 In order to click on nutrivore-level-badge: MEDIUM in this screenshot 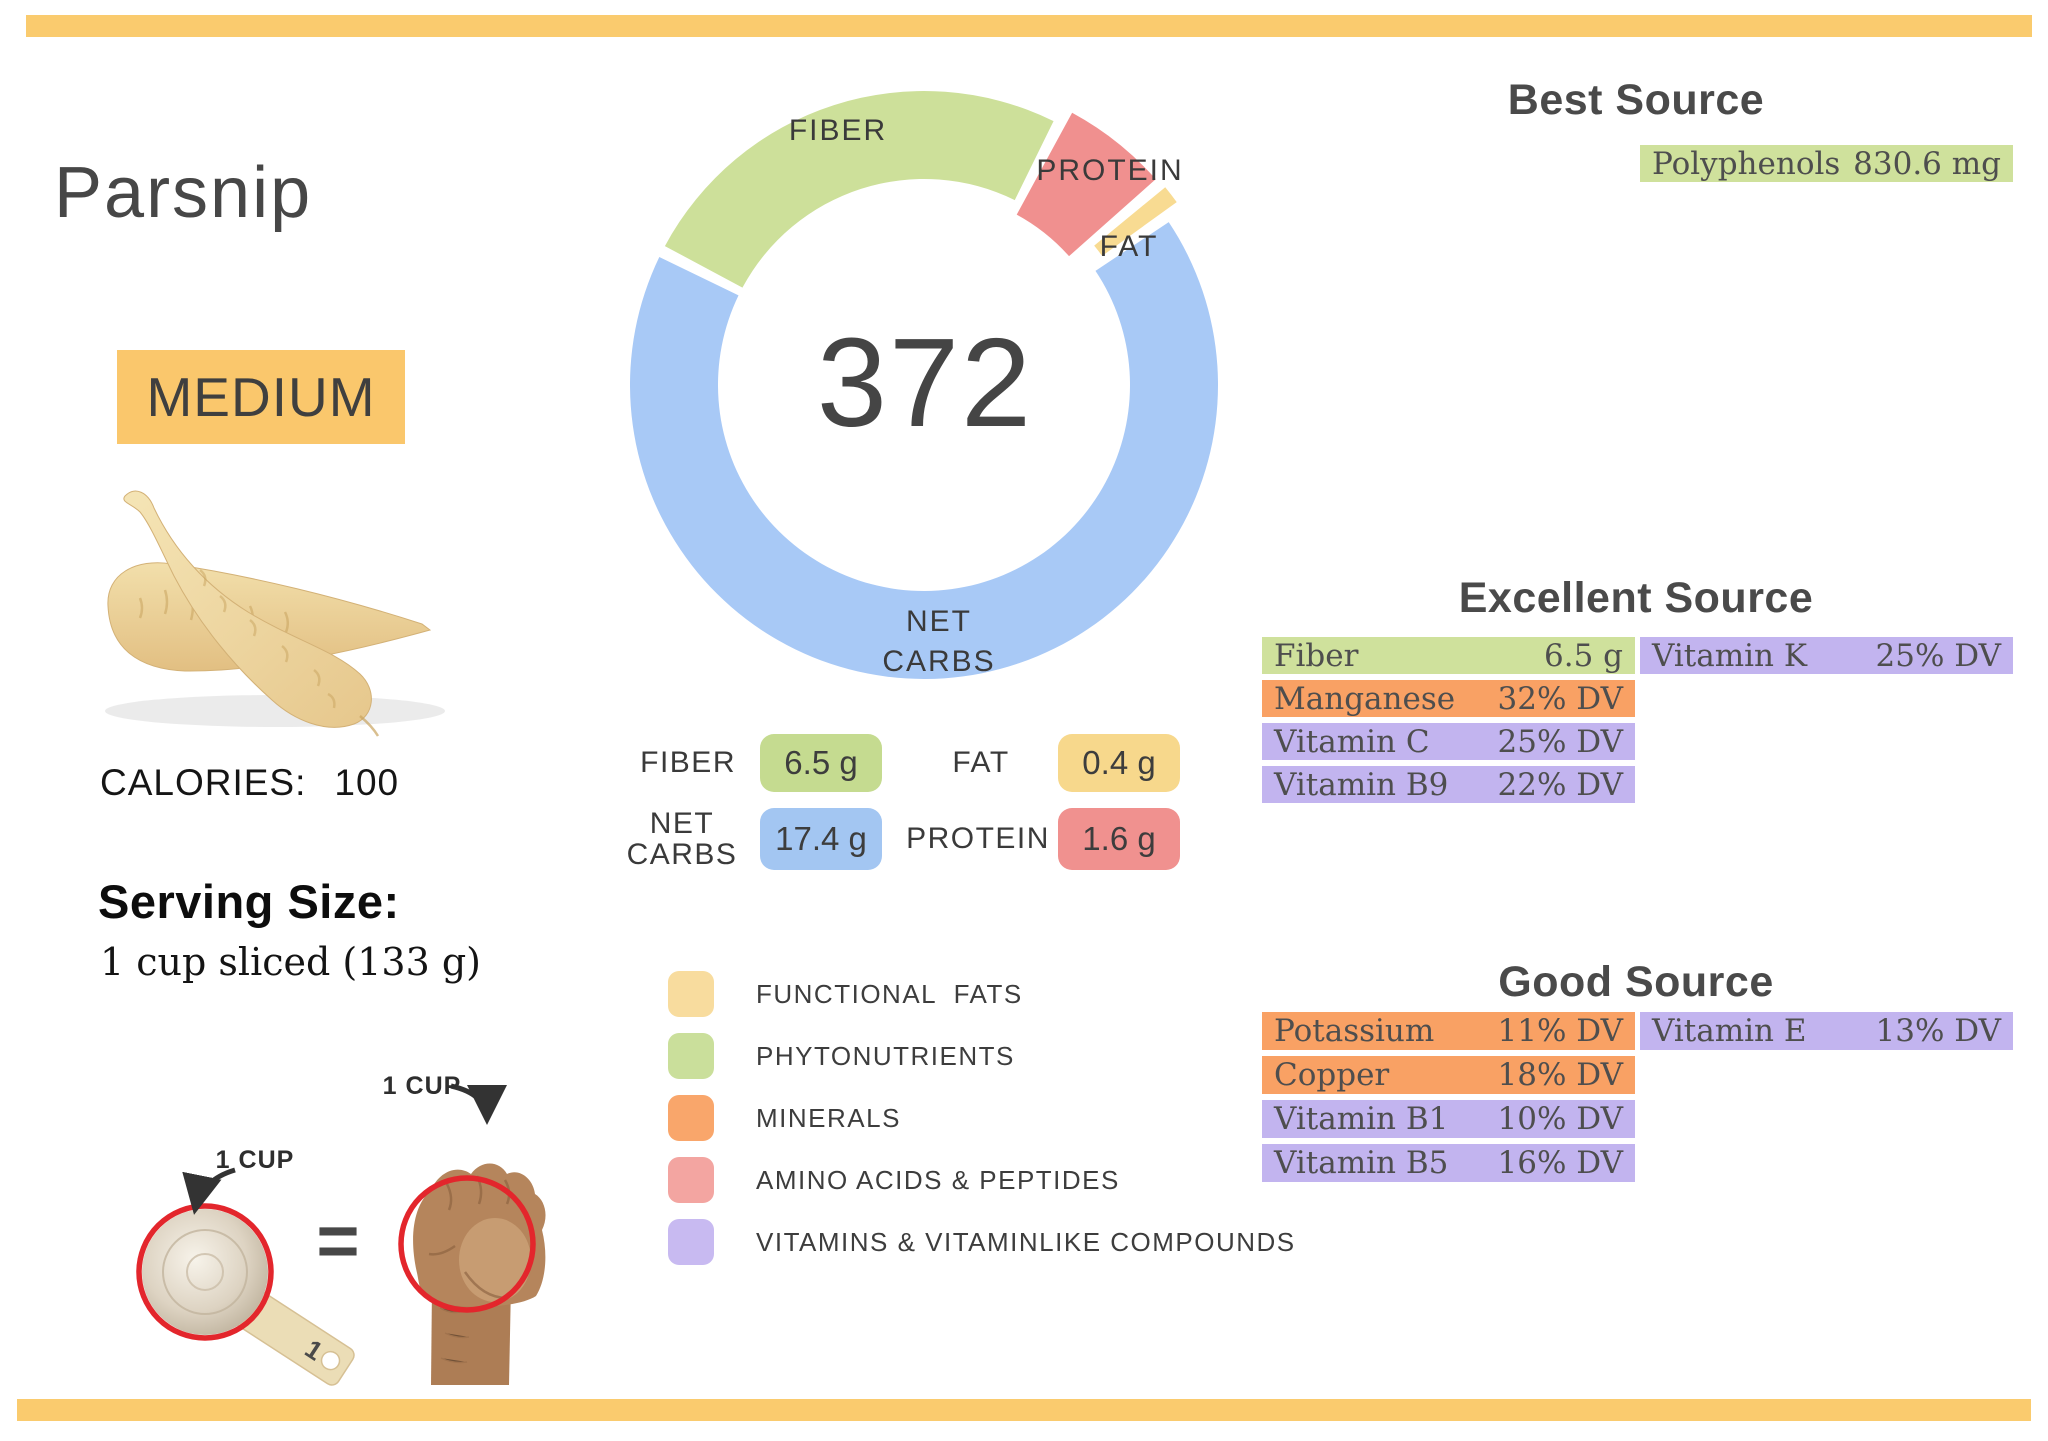, I will do `click(261, 397)`.